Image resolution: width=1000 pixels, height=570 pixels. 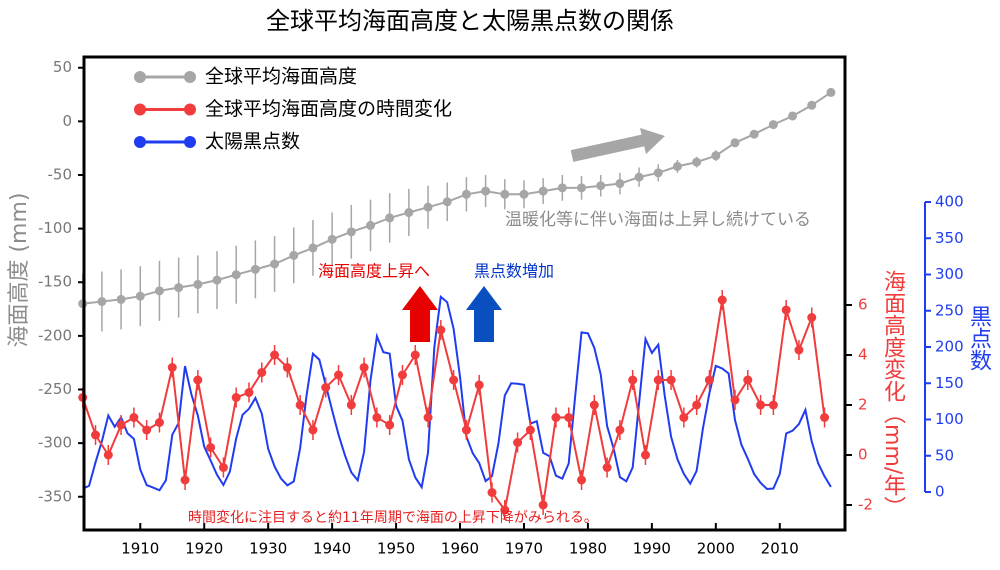 What do you see at coordinates (55, 443) in the screenshot?
I see `y-tick-label: -300` at bounding box center [55, 443].